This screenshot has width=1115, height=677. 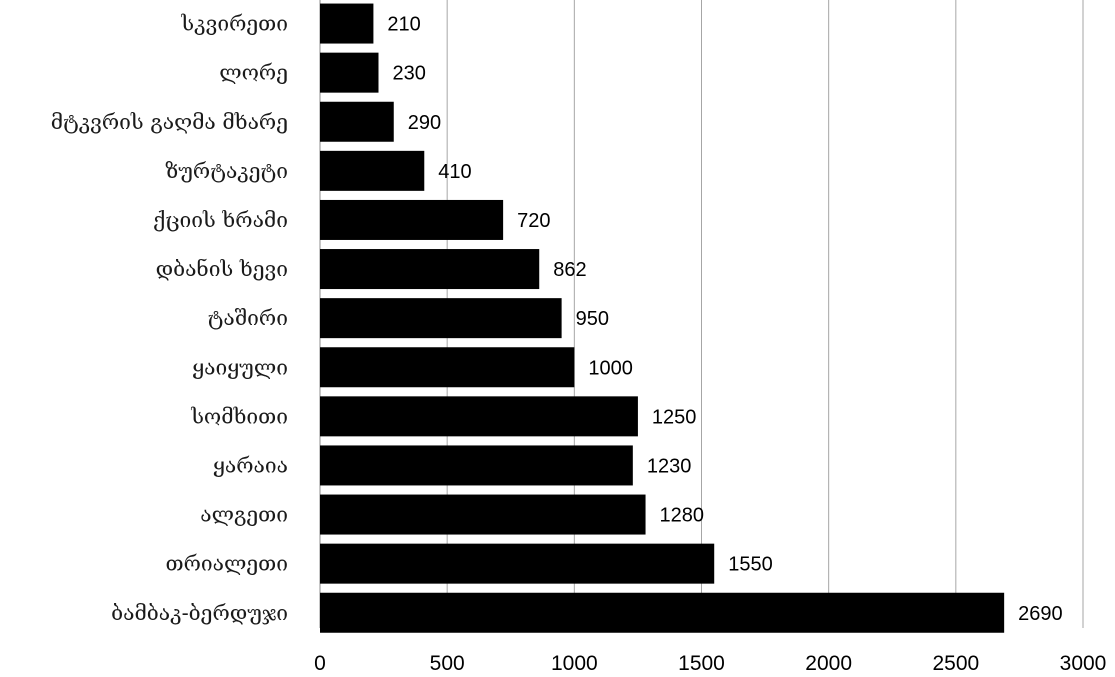 What do you see at coordinates (750, 565) in the screenshot?
I see `value-label: 1550` at bounding box center [750, 565].